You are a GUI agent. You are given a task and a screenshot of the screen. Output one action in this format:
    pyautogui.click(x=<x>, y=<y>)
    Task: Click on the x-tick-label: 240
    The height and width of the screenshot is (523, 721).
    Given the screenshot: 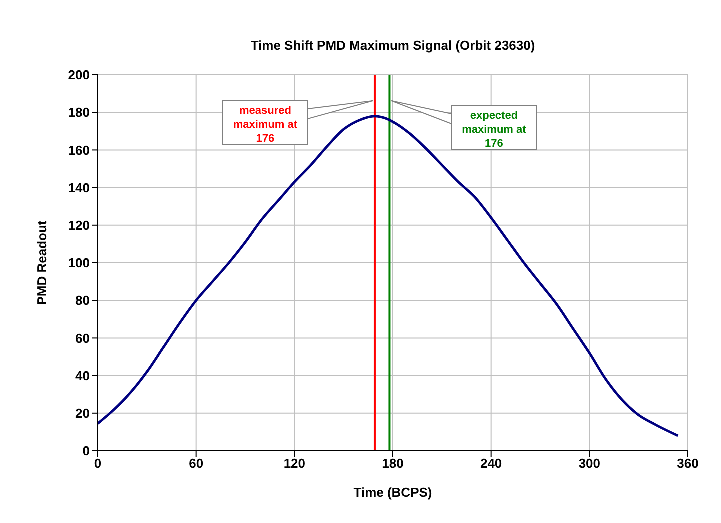 What is the action you would take?
    pyautogui.click(x=491, y=464)
    